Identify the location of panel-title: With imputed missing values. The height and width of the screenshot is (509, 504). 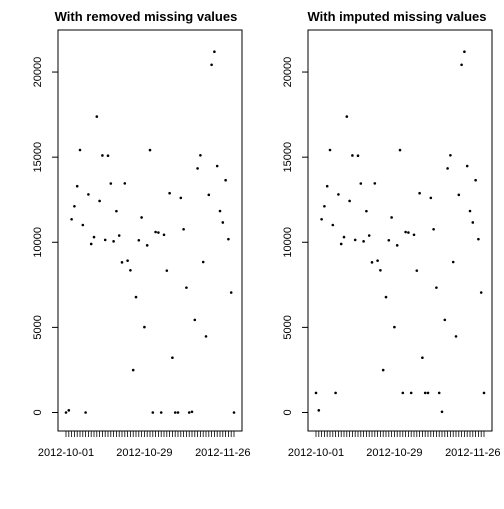
(396, 16).